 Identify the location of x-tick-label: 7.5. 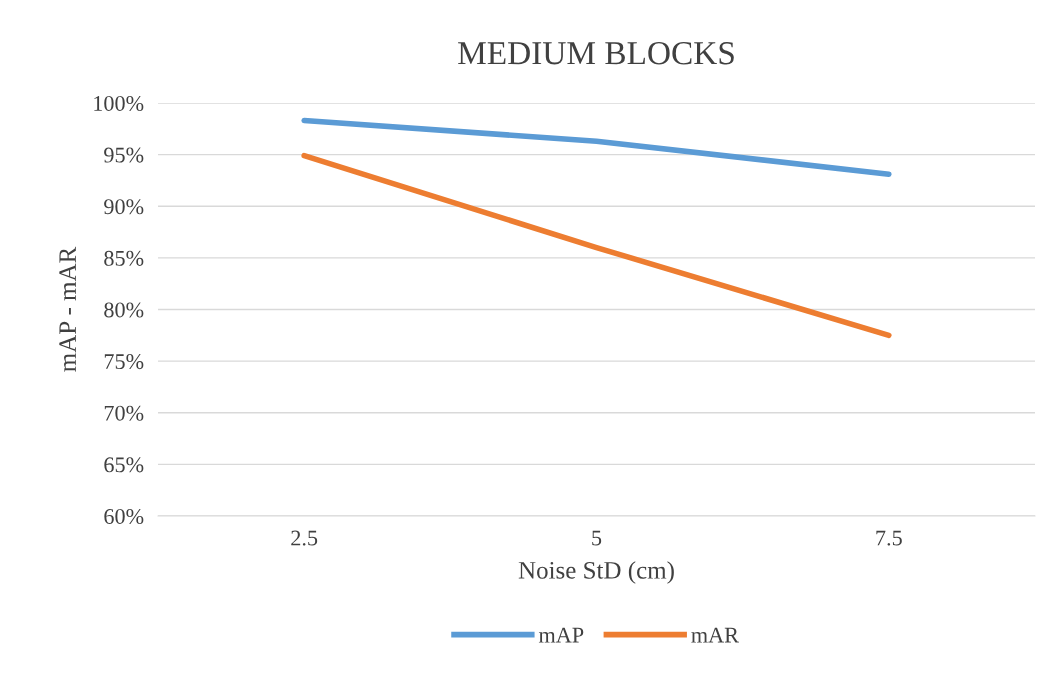
(889, 538).